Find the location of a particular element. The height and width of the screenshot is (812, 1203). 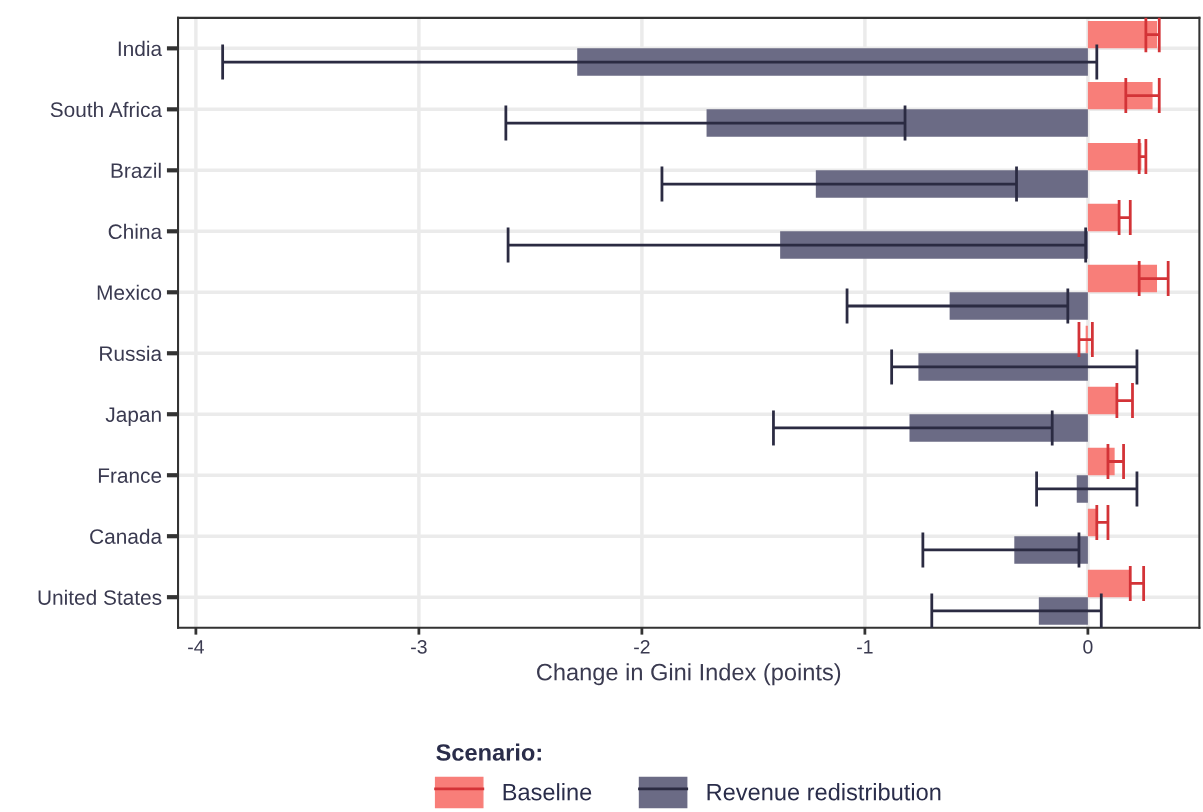

legend-label: Baseline is located at coordinates (547, 792).